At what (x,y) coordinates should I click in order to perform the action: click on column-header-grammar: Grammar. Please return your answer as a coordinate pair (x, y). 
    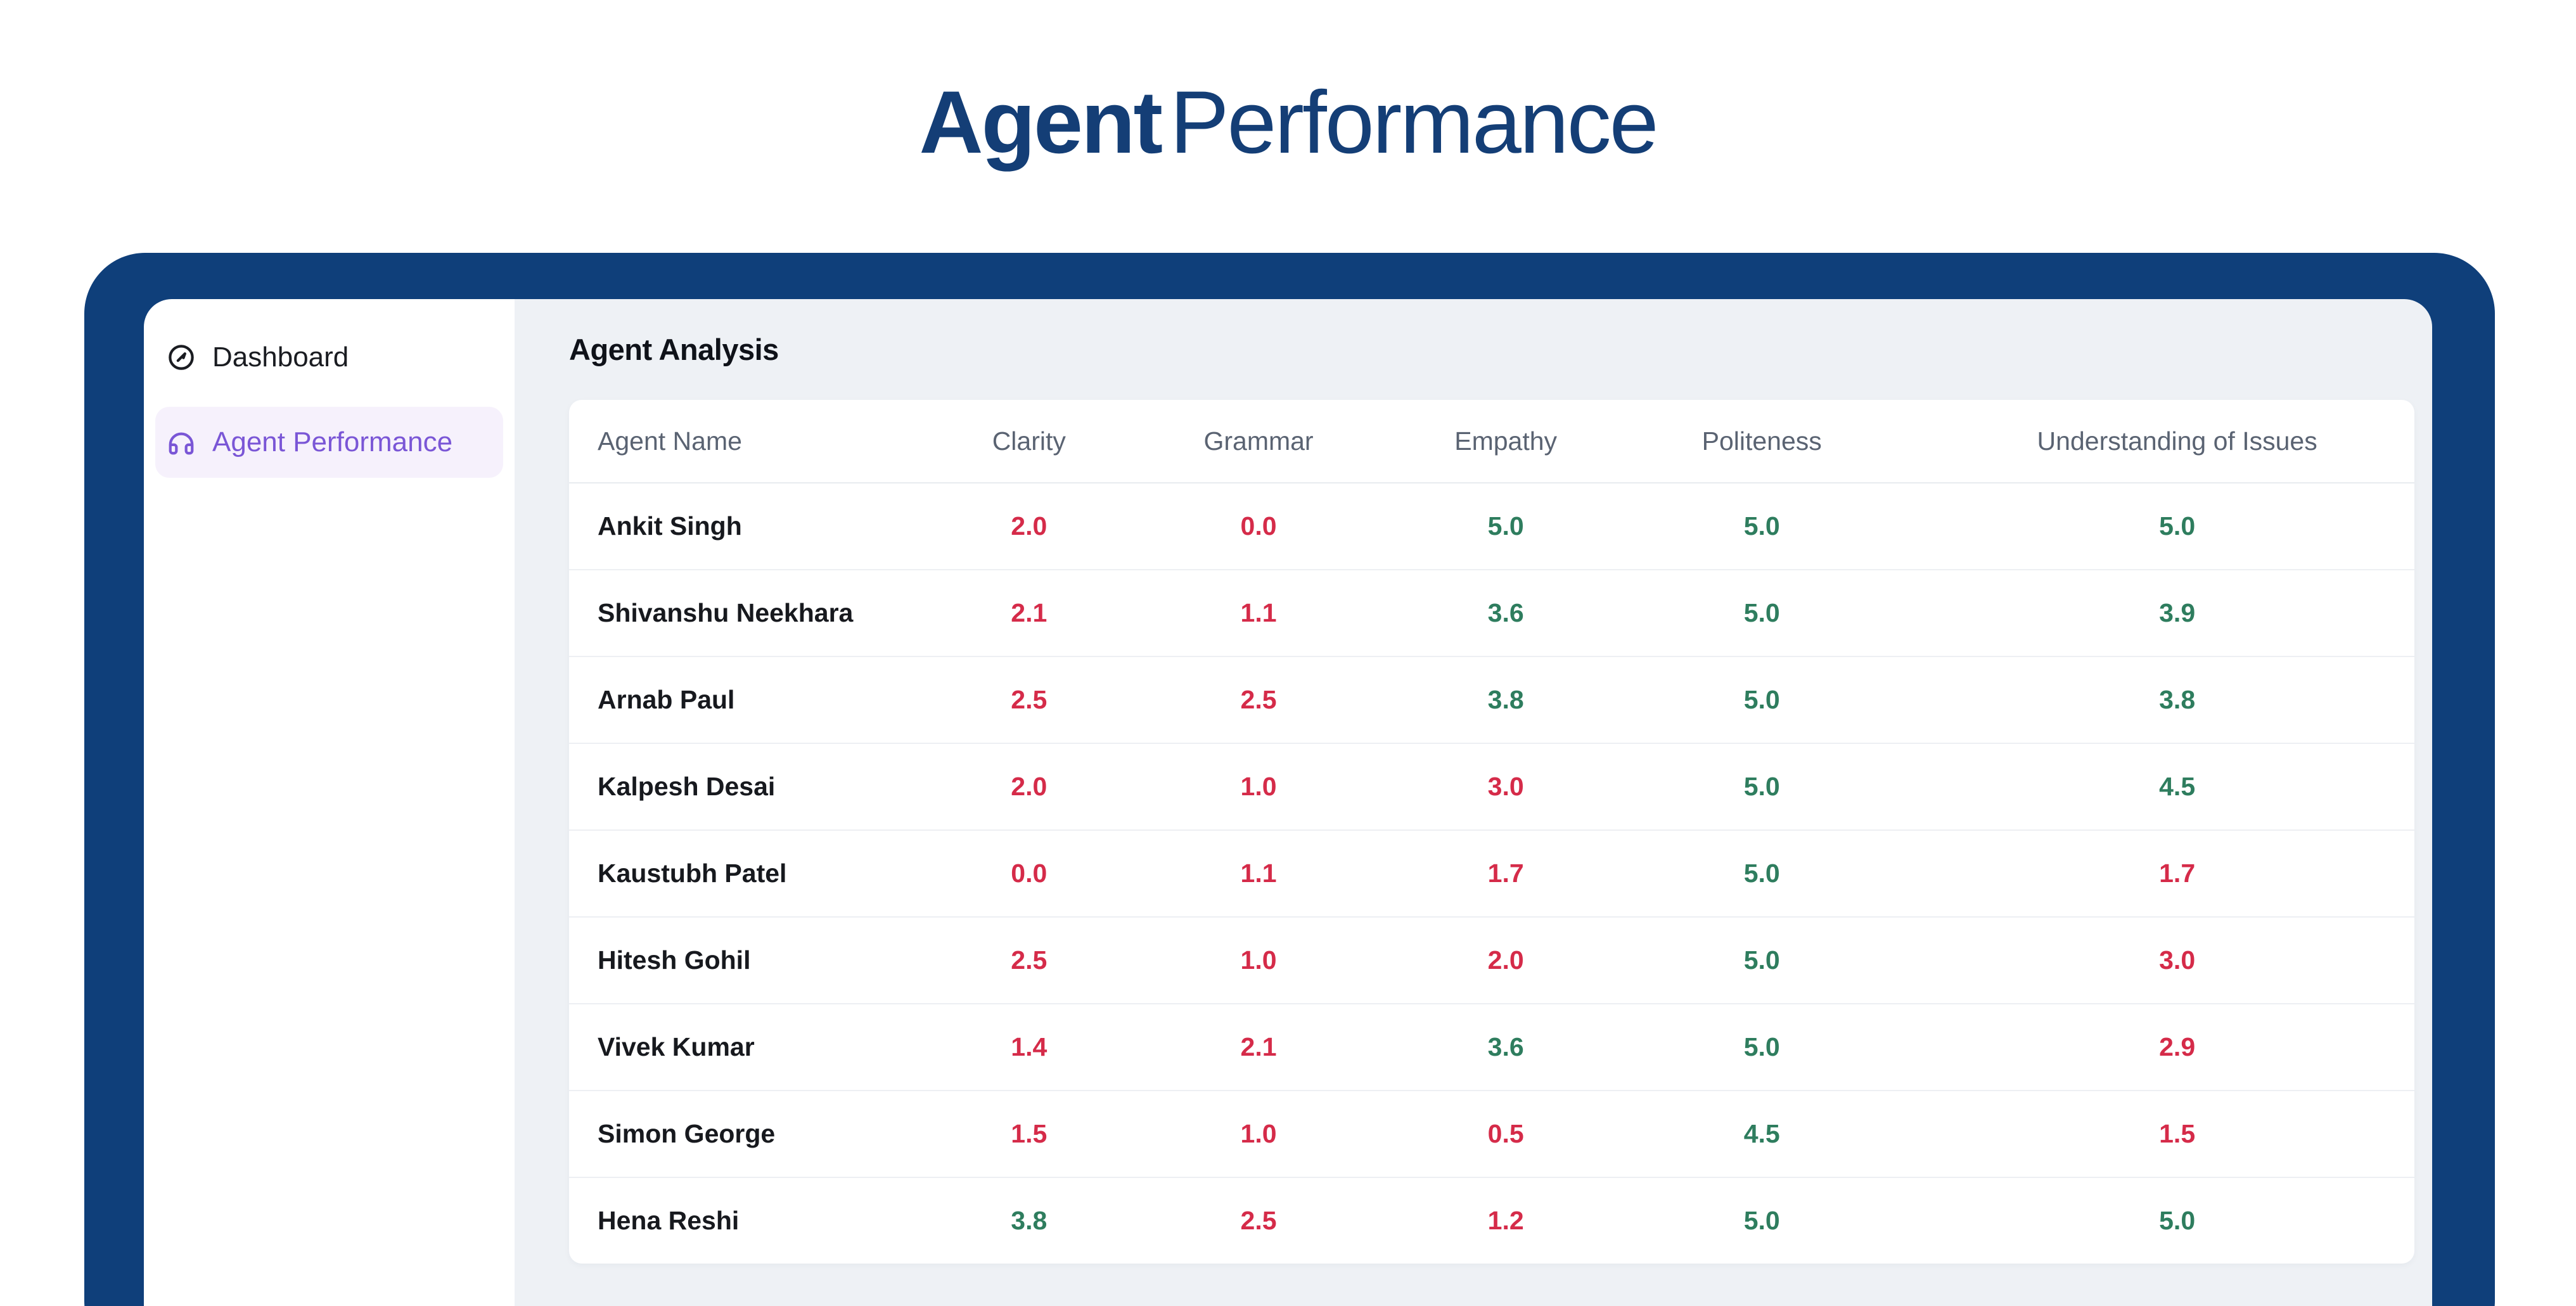
    Looking at the image, I should click on (1258, 442).